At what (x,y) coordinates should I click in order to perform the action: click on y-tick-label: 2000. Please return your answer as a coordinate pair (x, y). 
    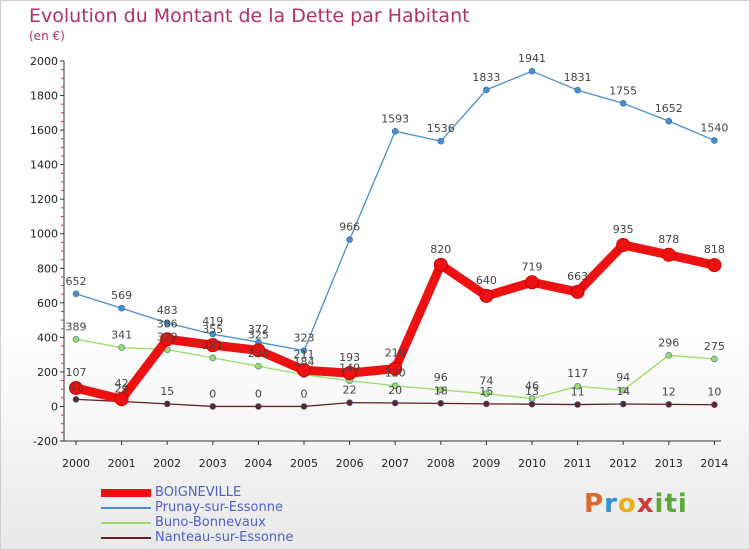
    Looking at the image, I should click on (44, 61).